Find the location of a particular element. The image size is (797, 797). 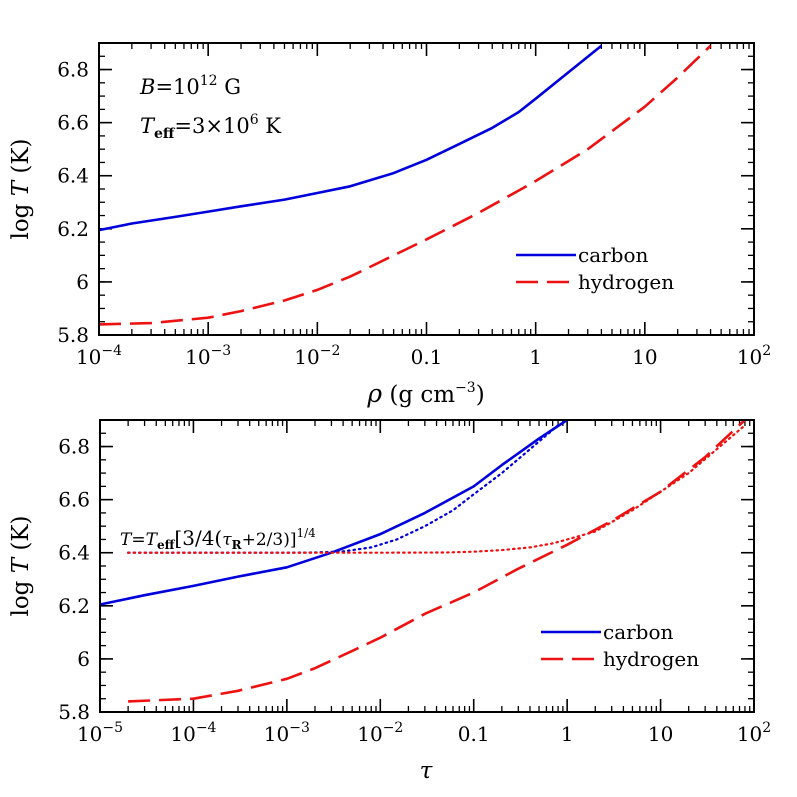

bottom-x-tick-label: 10 is located at coordinates (660, 734).